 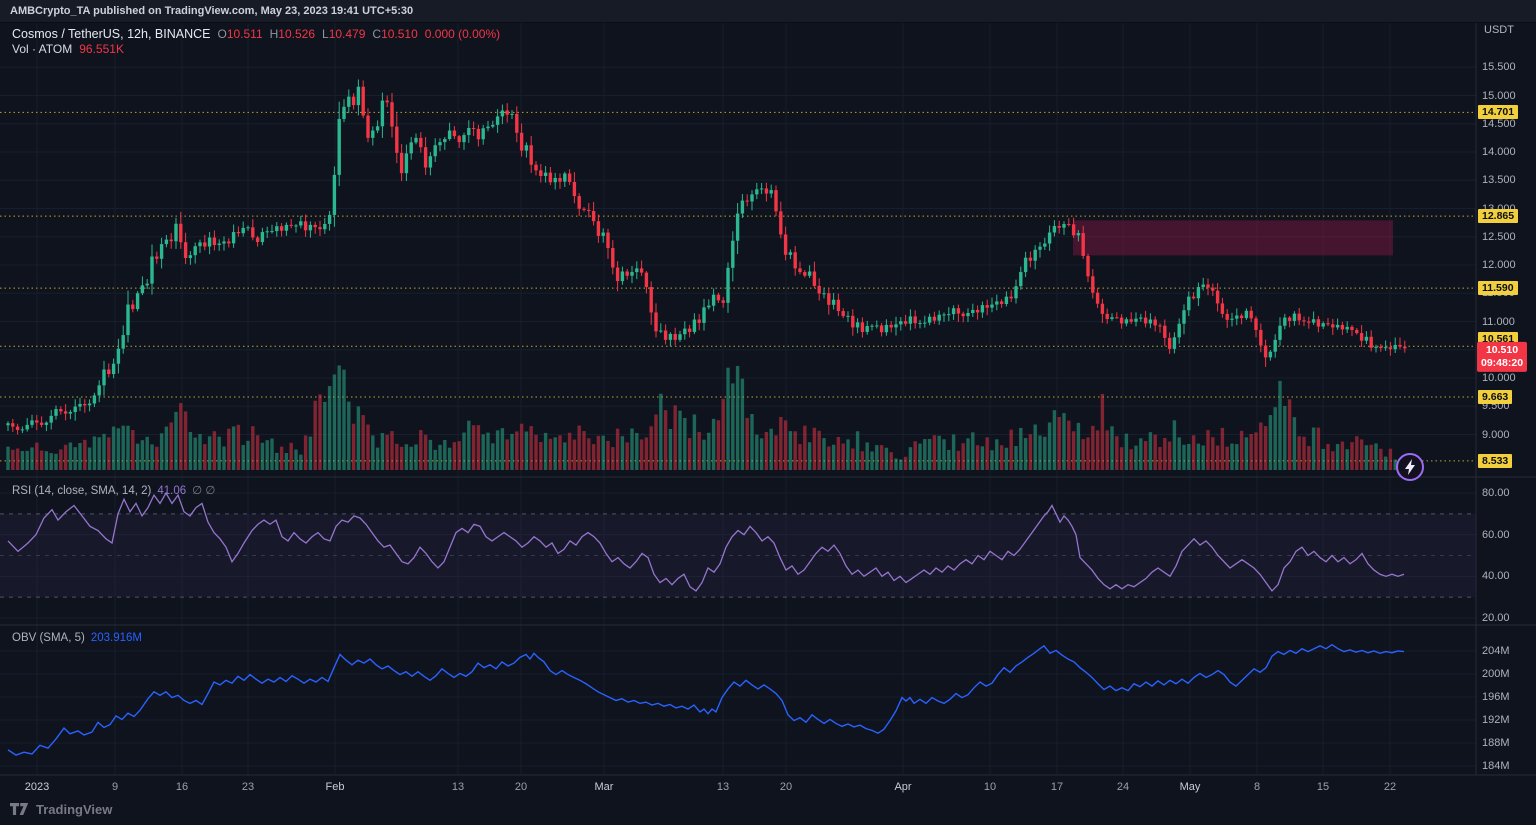 I want to click on supply-zone, so click(x=1233, y=238).